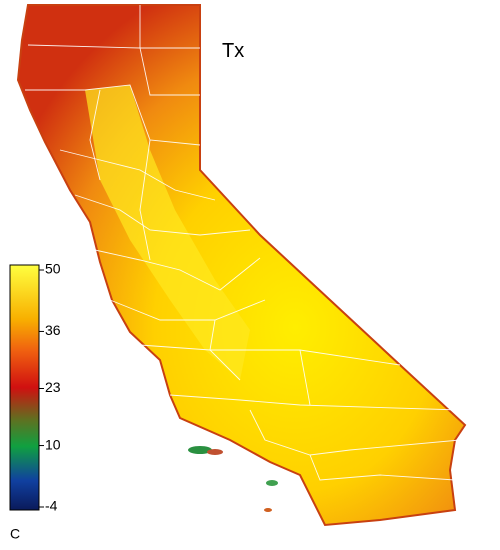  What do you see at coordinates (53, 444) in the screenshot?
I see `colorbar-tick-label: 10` at bounding box center [53, 444].